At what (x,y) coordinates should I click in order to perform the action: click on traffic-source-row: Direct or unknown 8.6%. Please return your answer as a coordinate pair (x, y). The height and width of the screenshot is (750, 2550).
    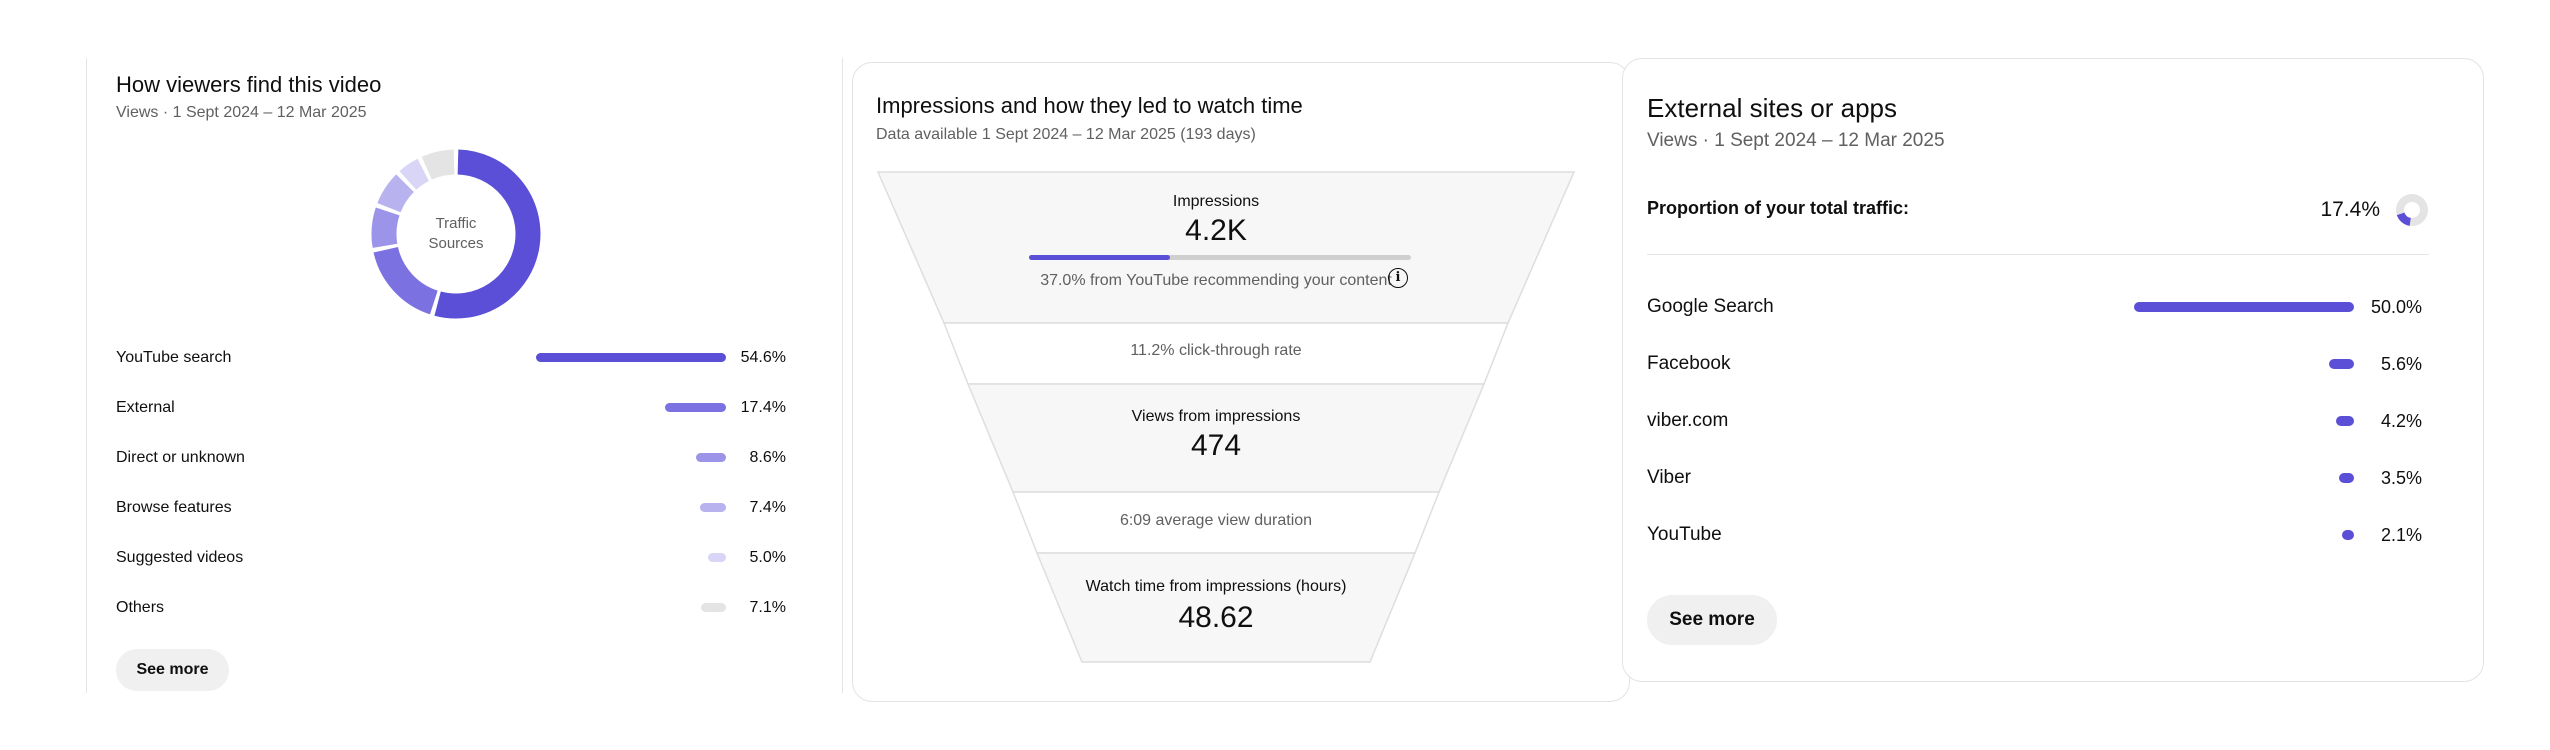
    Looking at the image, I should click on (451, 458).